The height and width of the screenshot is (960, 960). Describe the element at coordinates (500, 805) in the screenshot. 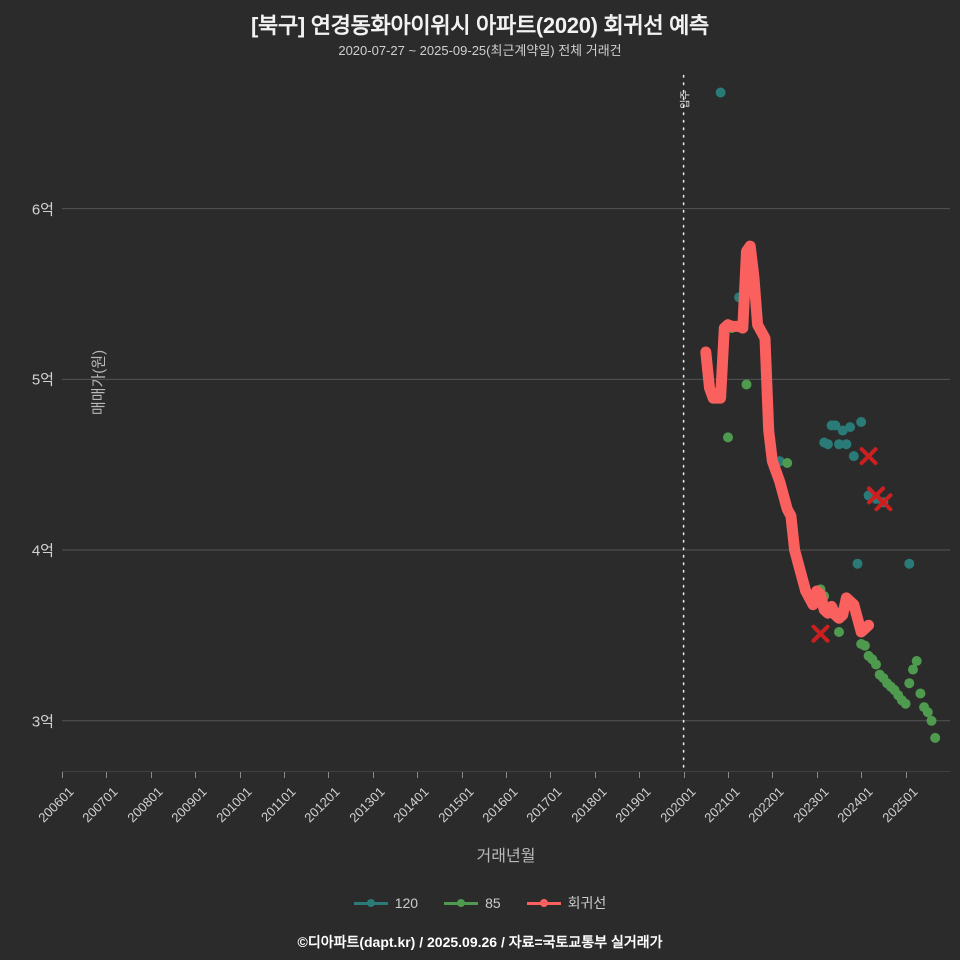

I see `x-tick-label: 201601` at that location.